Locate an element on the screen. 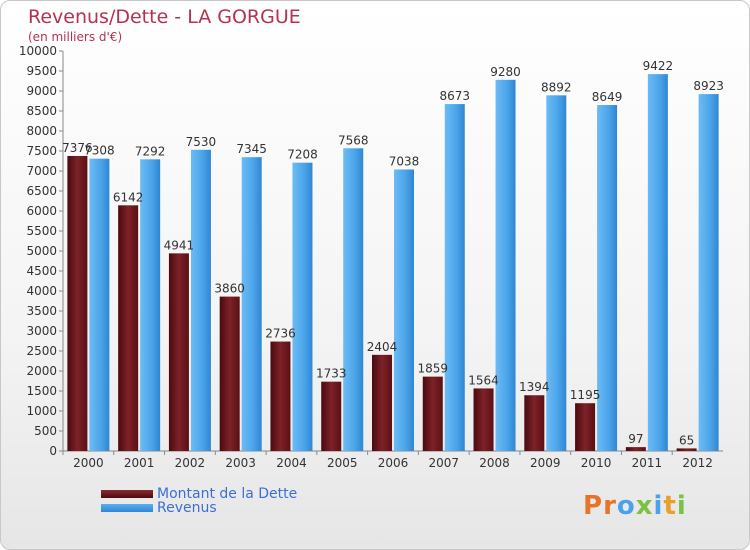 The height and width of the screenshot is (550, 750). chart-subtitle: (en milliers d'€) is located at coordinates (75, 37).